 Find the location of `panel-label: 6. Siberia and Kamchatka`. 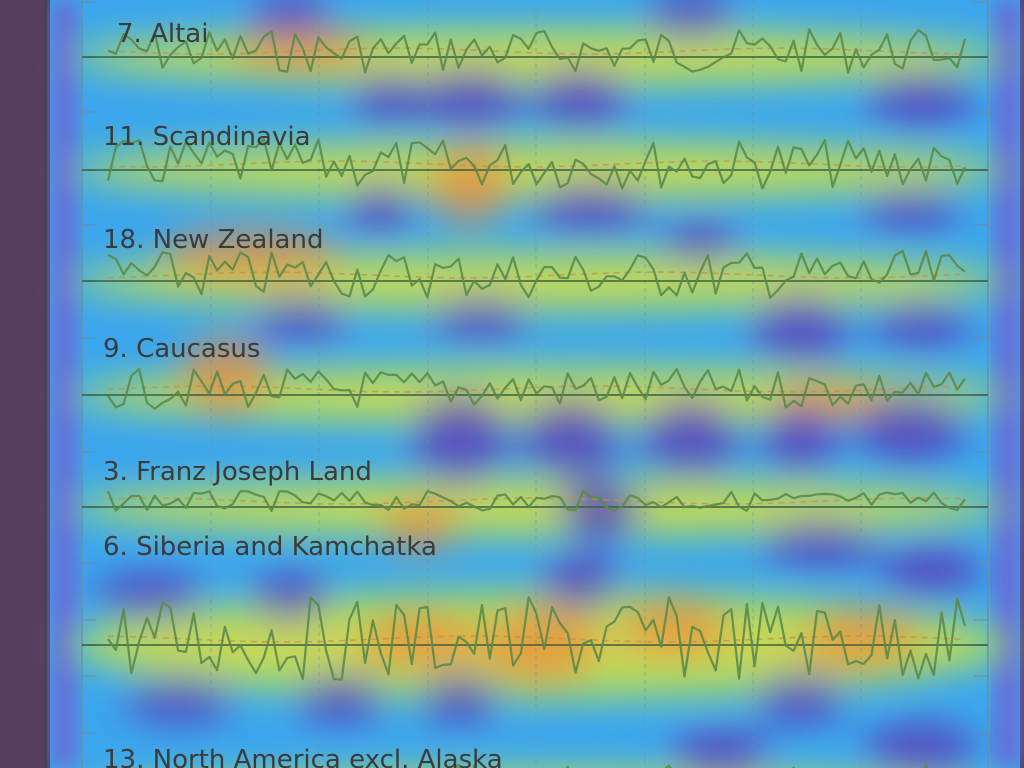

panel-label: 6. Siberia and Kamchatka is located at coordinates (270, 547).